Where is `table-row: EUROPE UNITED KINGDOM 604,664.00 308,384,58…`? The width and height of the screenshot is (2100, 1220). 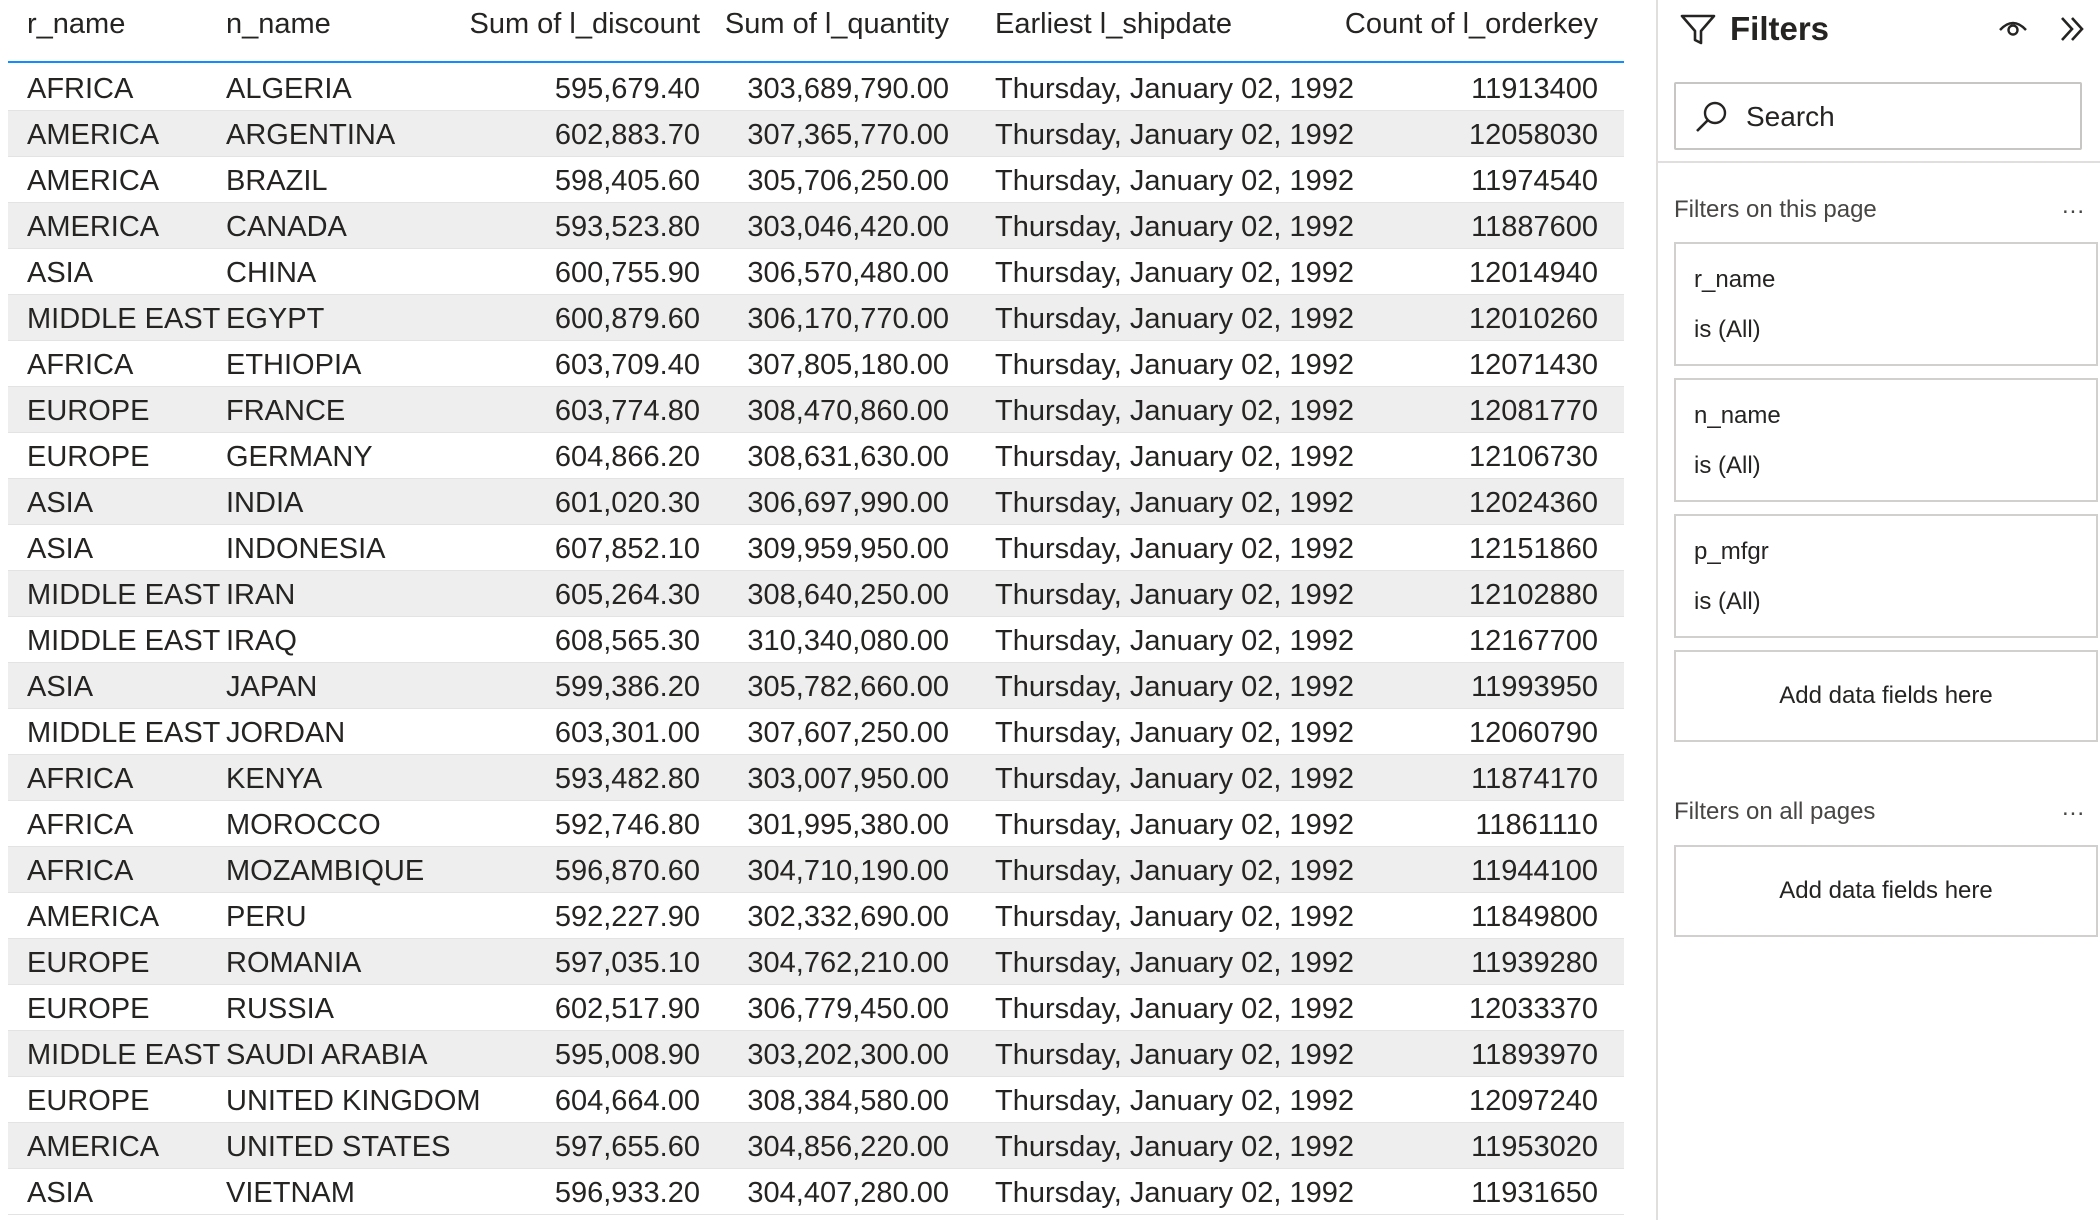 table-row: EUROPE UNITED KINGDOM 604,664.00 308,384,58… is located at coordinates (816, 1100).